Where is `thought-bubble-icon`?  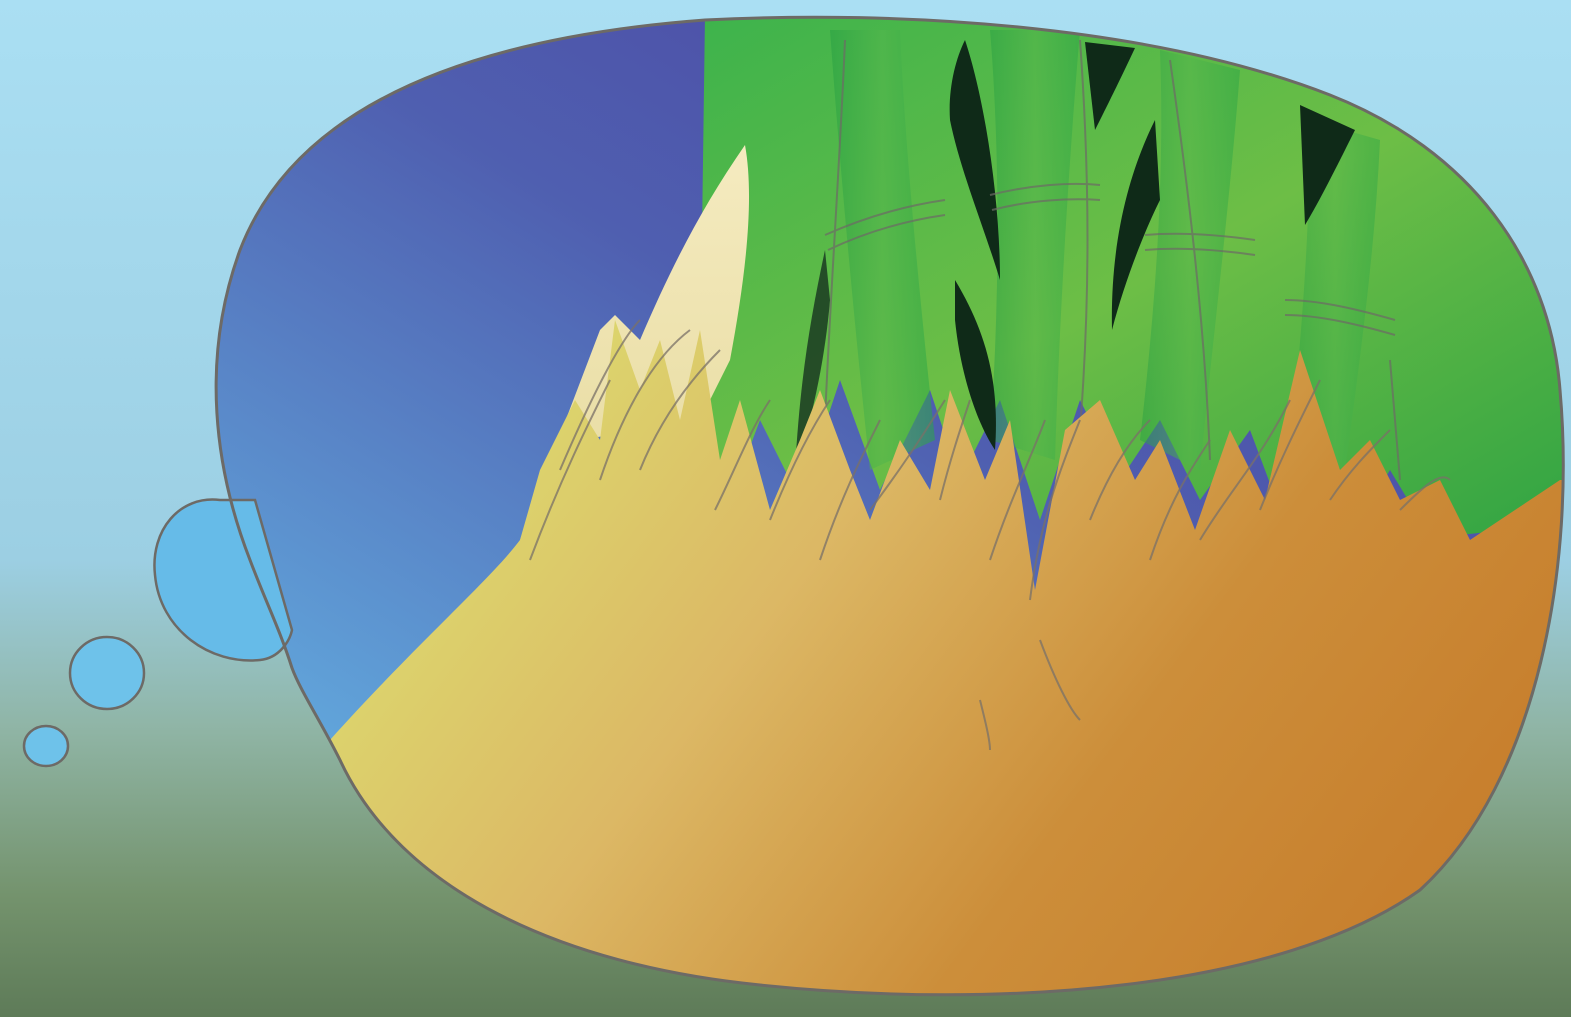
thought-bubble-icon is located at coordinates (84, 701).